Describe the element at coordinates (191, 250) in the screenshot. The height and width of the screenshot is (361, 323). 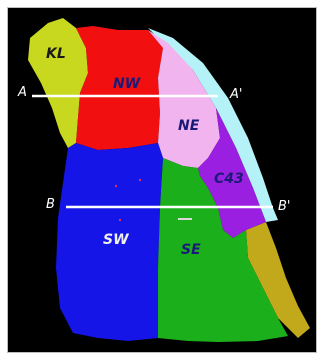
I see `label-se: SE` at that location.